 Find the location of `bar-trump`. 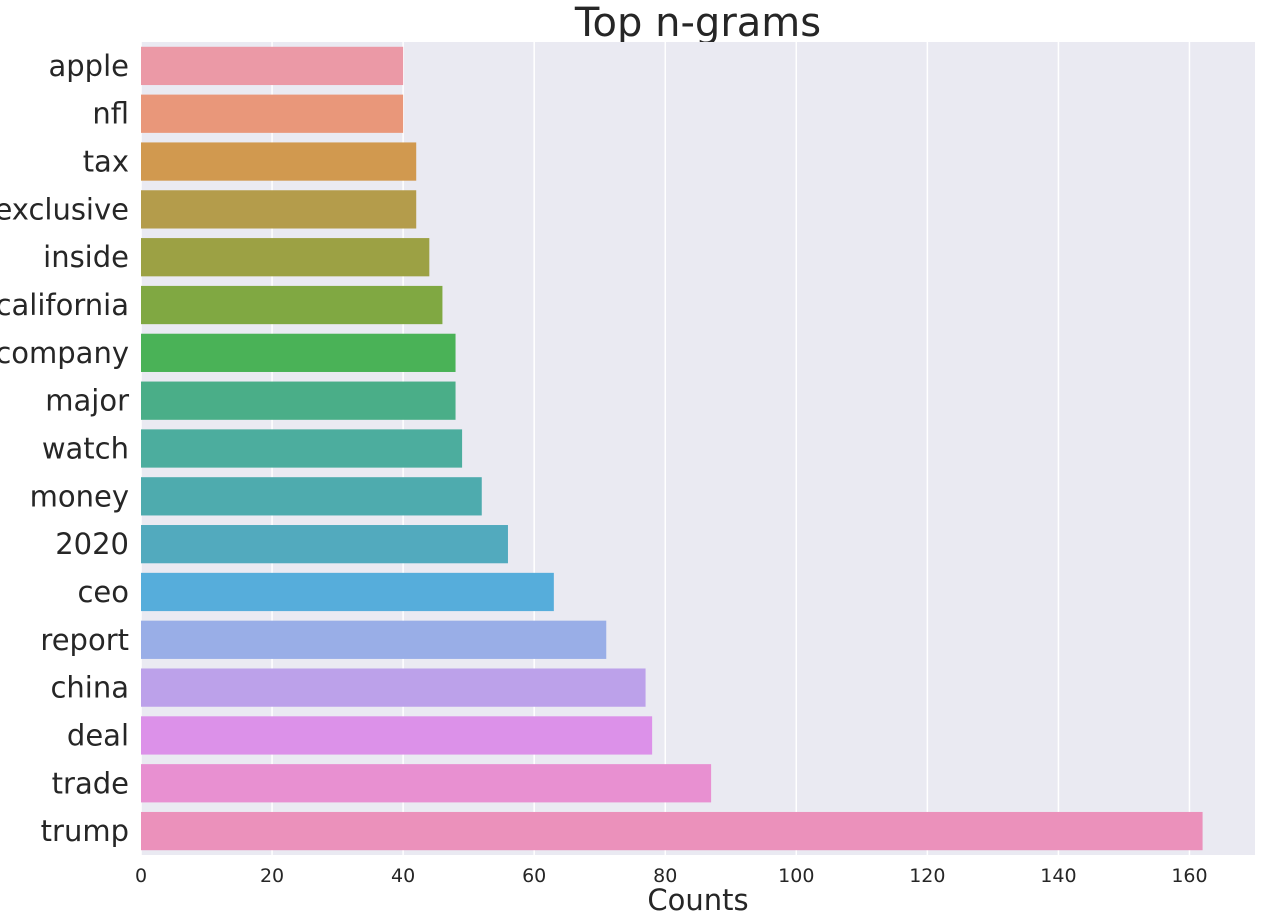

bar-trump is located at coordinates (672, 831).